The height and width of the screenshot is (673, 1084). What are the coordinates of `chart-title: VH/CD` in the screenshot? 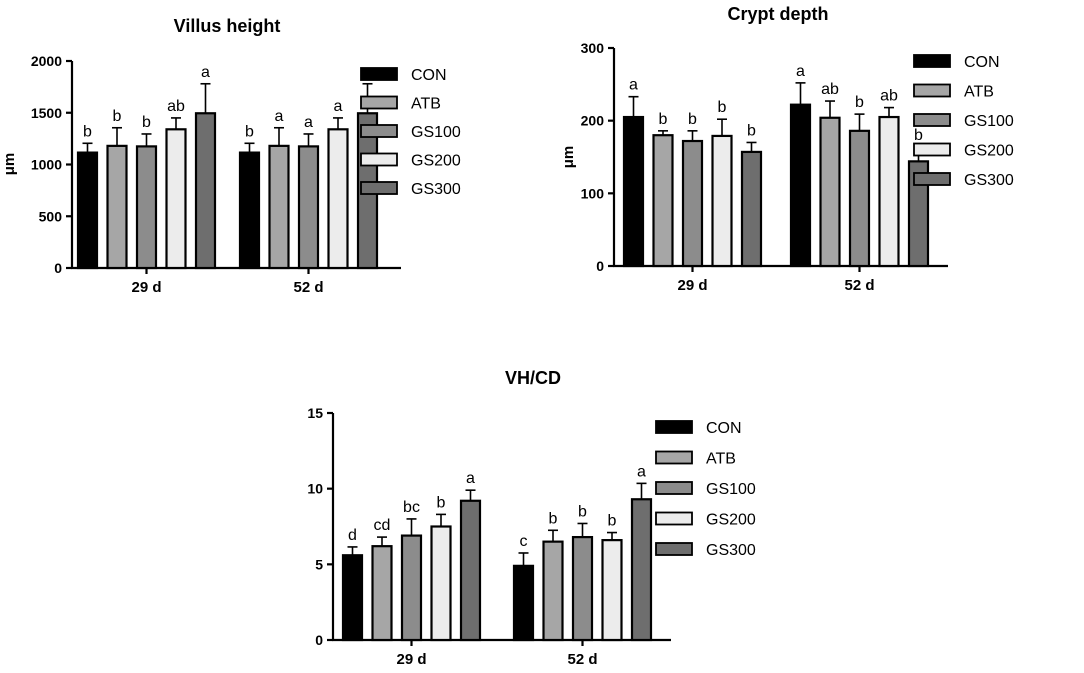 It's located at (533, 378).